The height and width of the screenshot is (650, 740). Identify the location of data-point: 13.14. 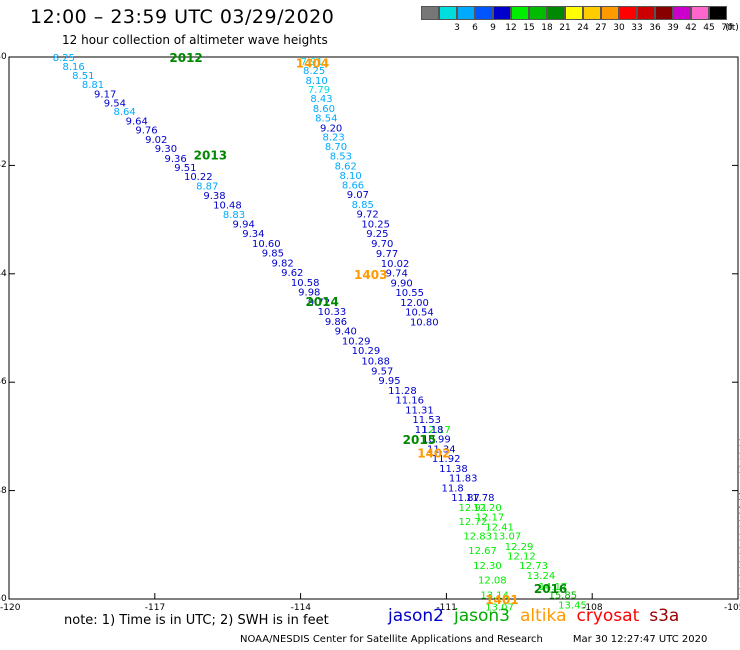
(494, 596).